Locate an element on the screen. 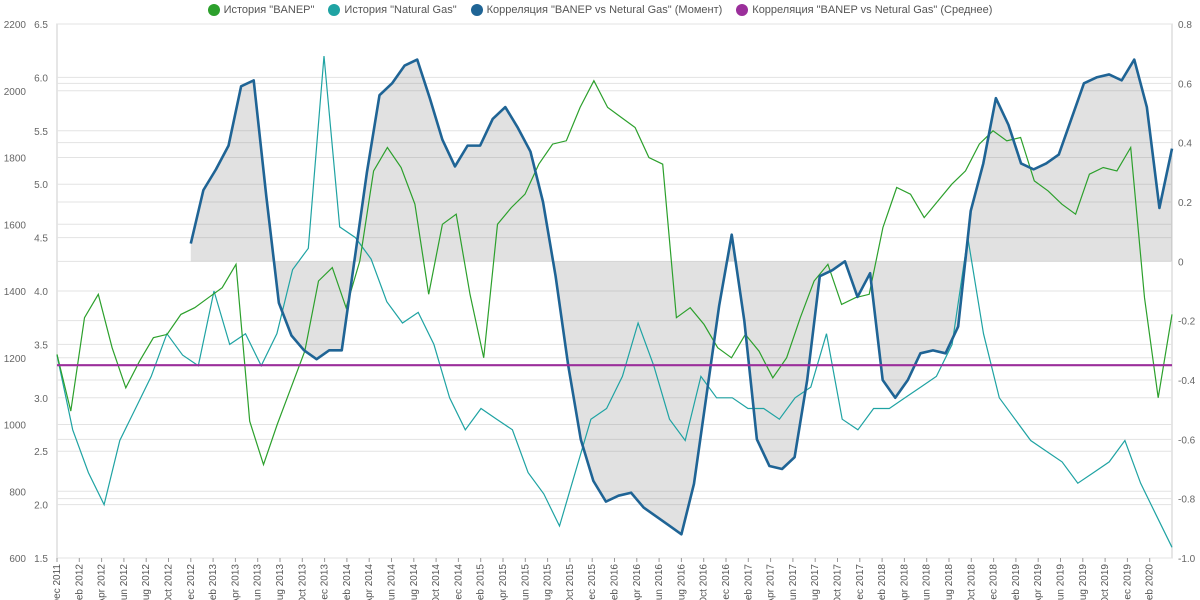 Image resolution: width=1200 pixels, height=600 pixels. y-tick-corr-1: -0.8 is located at coordinates (1187, 500).